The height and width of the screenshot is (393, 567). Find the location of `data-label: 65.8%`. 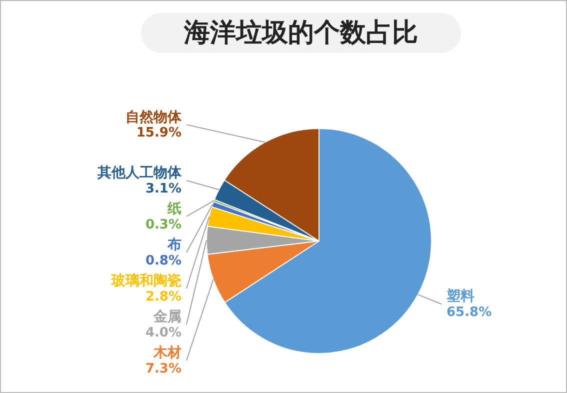

data-label: 65.8% is located at coordinates (469, 312).